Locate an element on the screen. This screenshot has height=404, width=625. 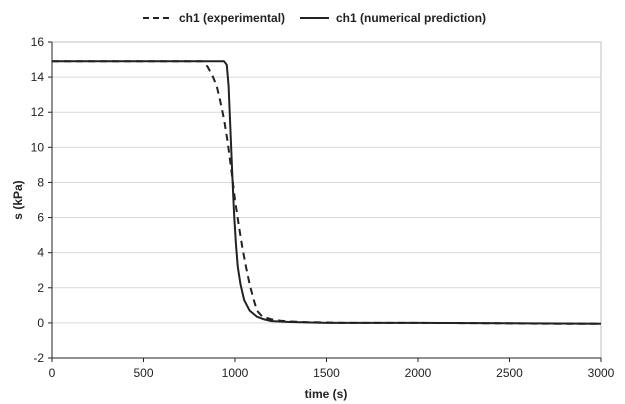
legend-label-numerical: ch1 (numerical prediction) is located at coordinates (411, 18).